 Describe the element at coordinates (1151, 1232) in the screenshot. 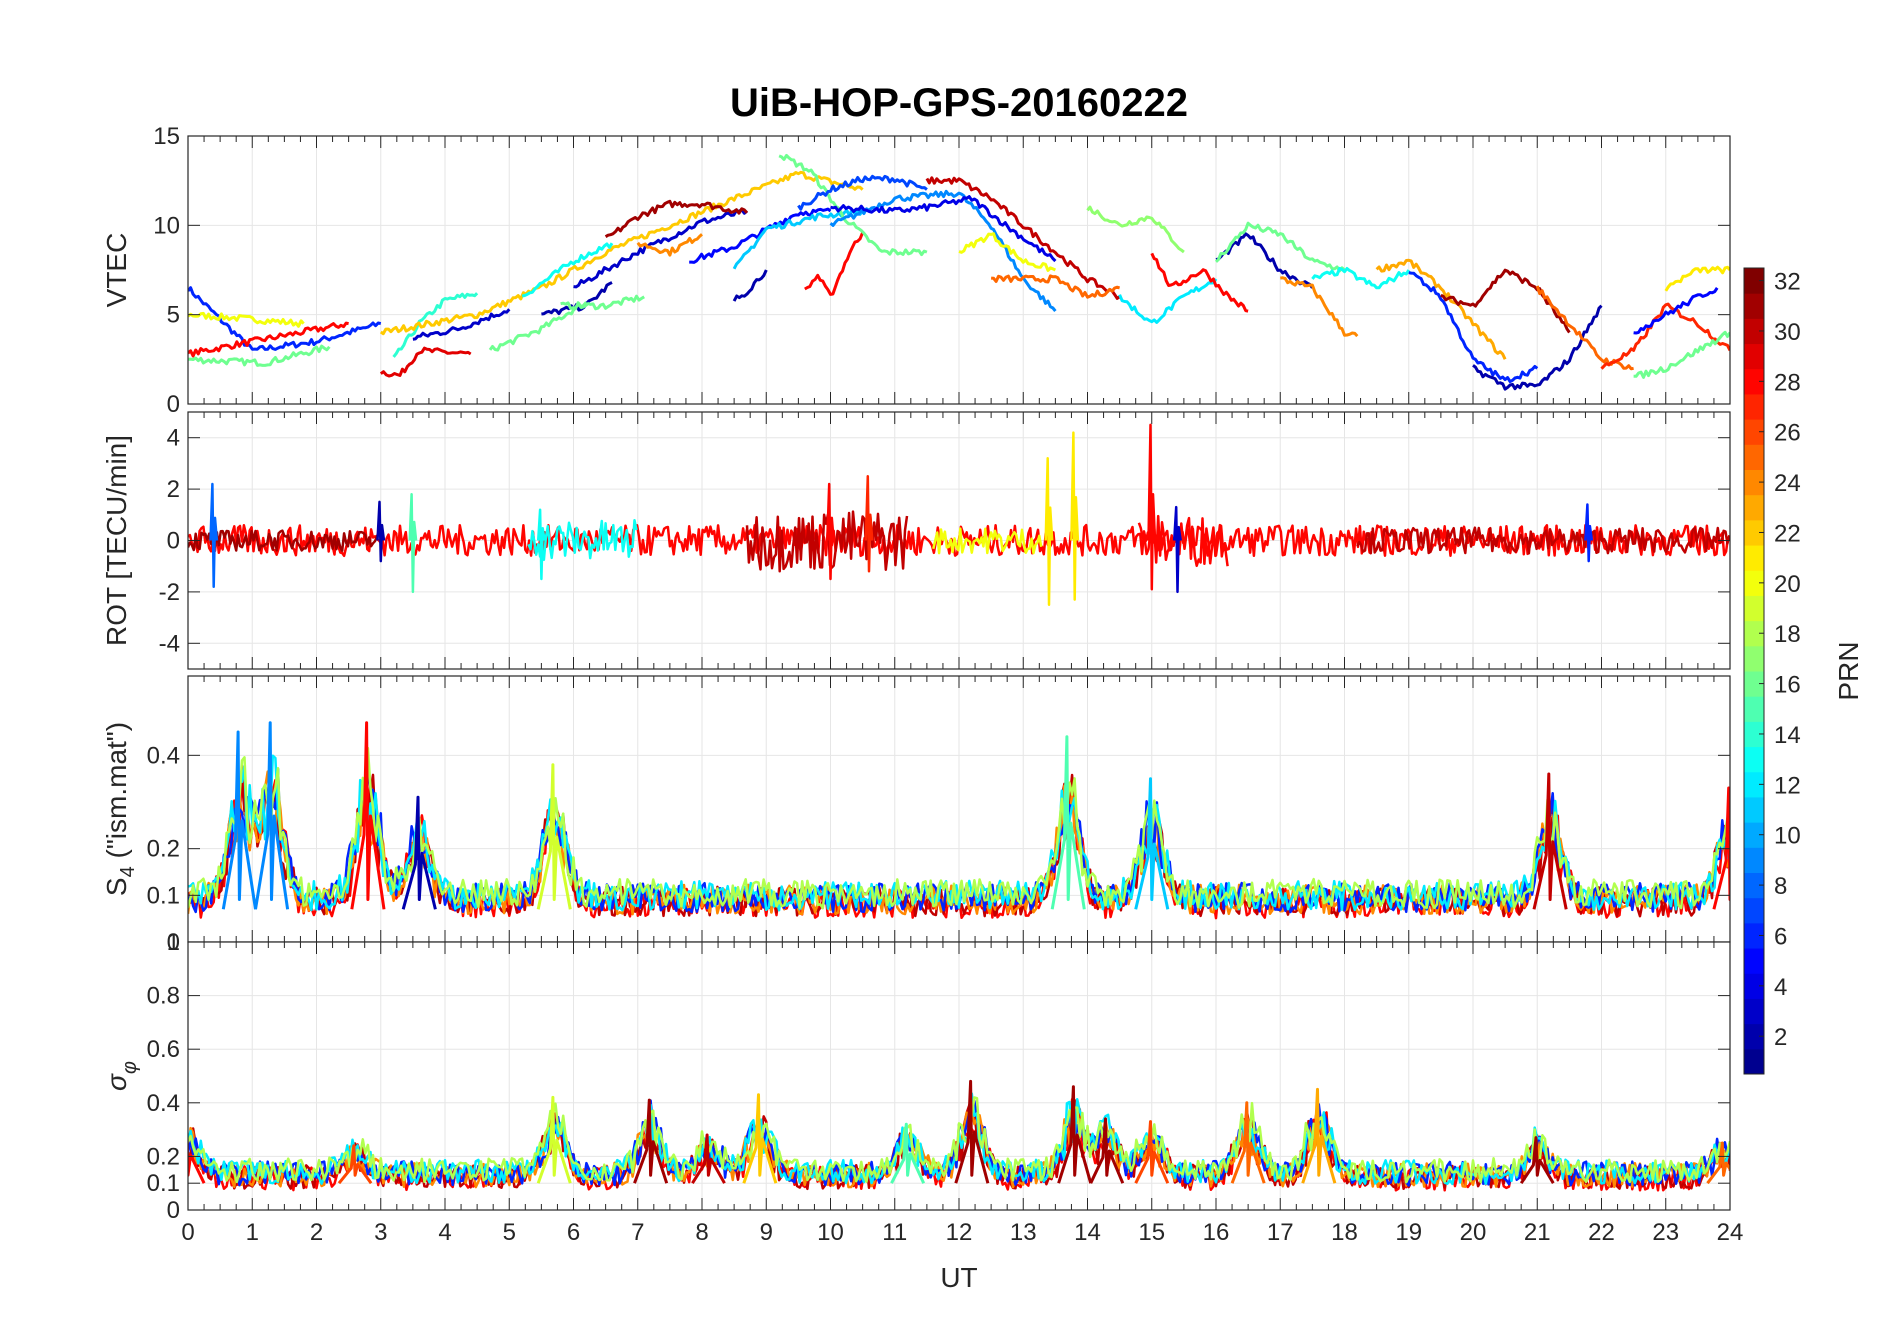

I see `x-tick-label: 15` at that location.